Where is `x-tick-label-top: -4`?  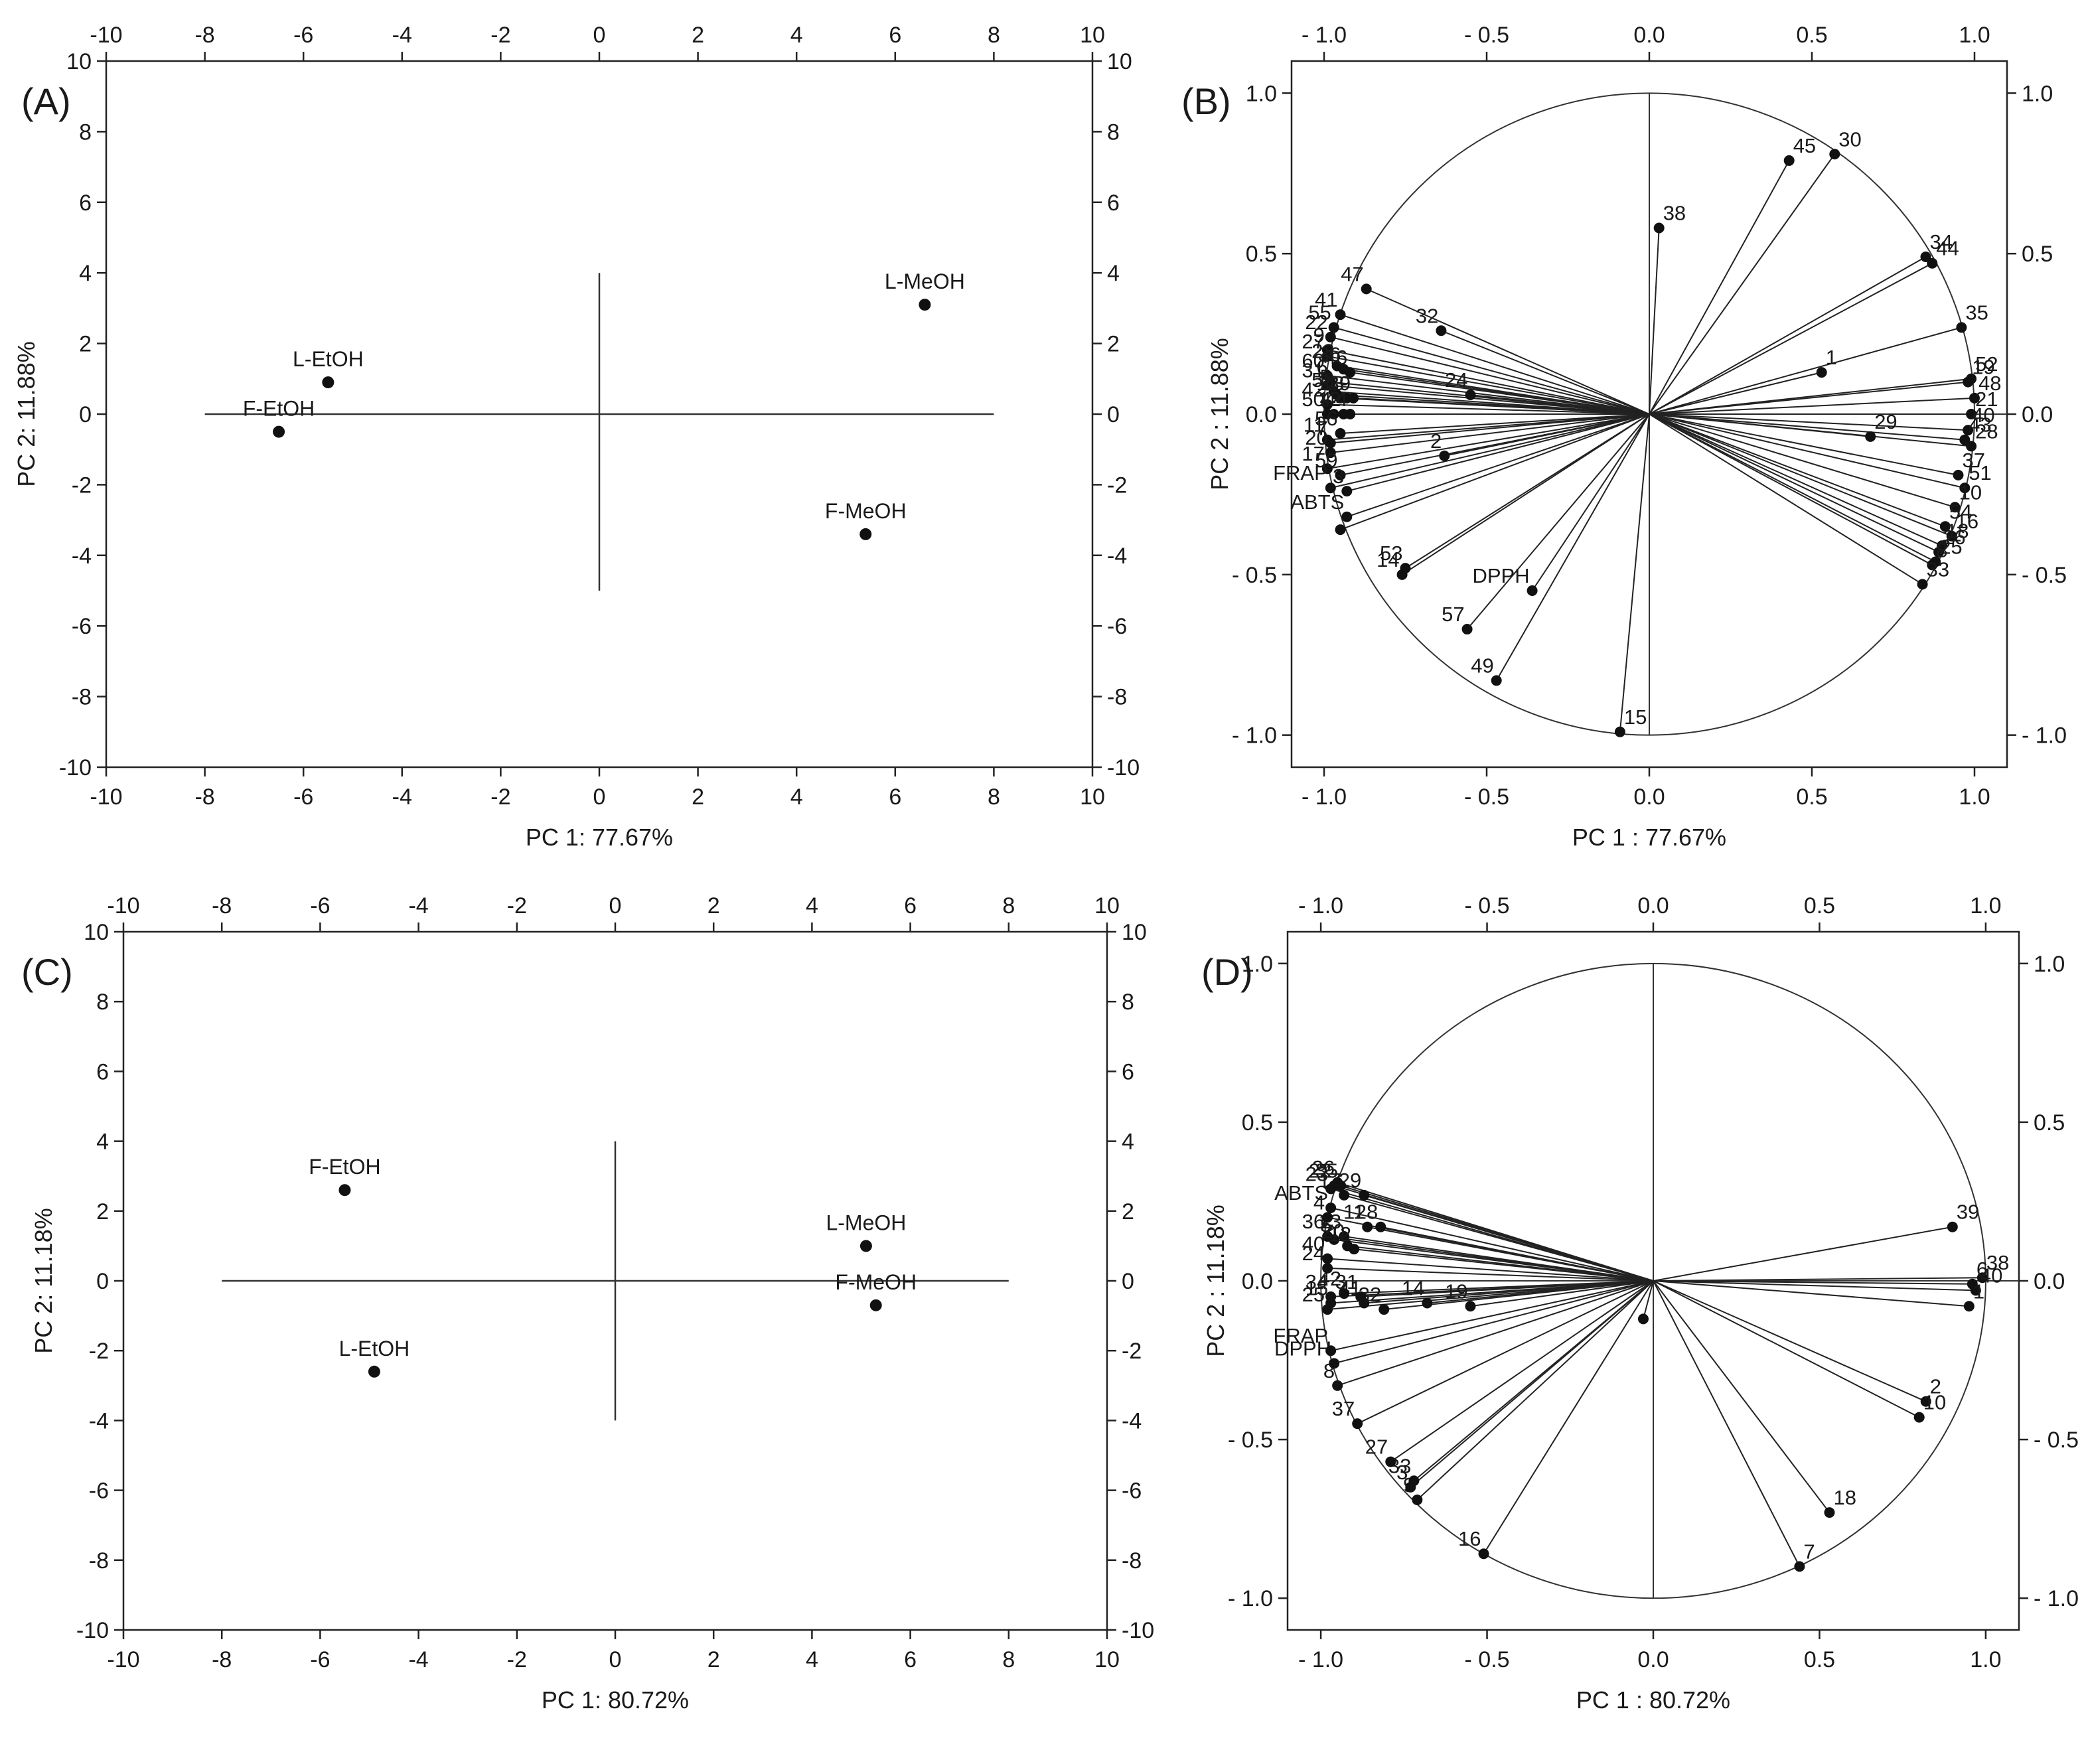
x-tick-label-top: -4 is located at coordinates (402, 35).